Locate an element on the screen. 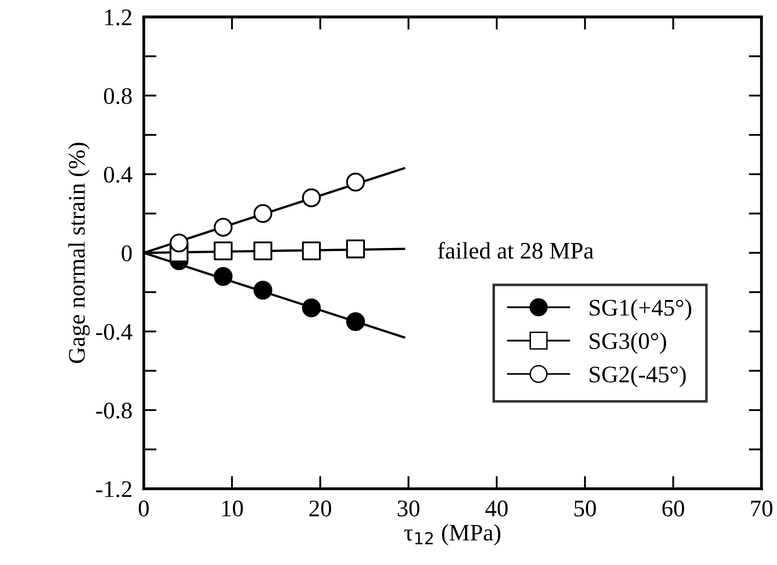  x-tick-label: 0 is located at coordinates (143, 508).